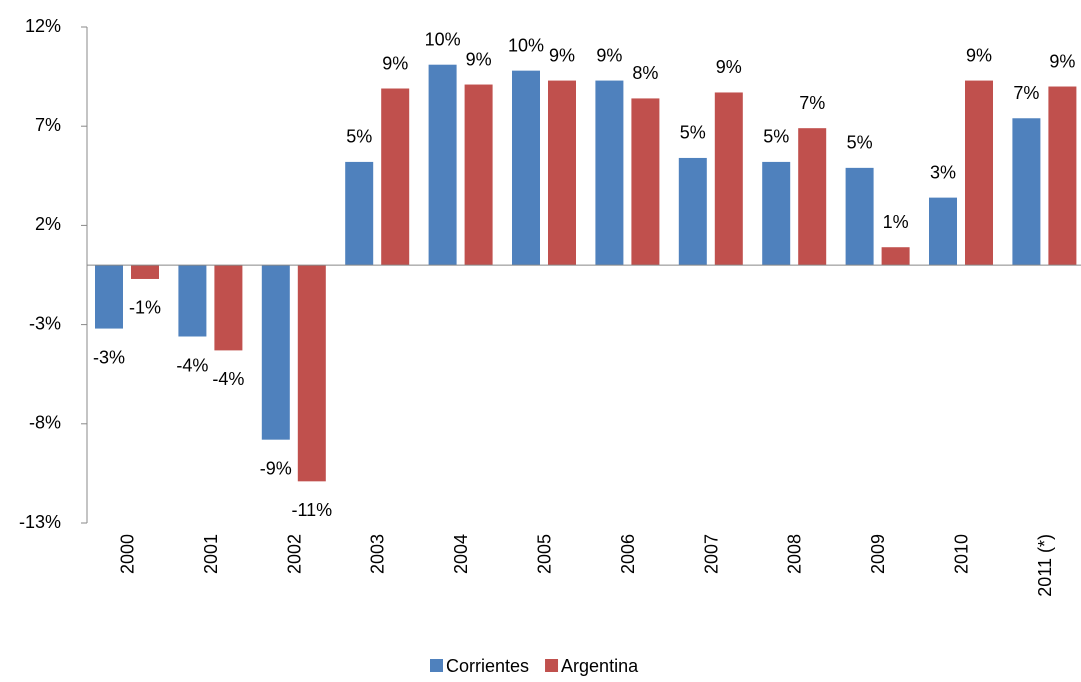 The height and width of the screenshot is (682, 1081). What do you see at coordinates (878, 554) in the screenshot?
I see `x-tick-label: 2009` at bounding box center [878, 554].